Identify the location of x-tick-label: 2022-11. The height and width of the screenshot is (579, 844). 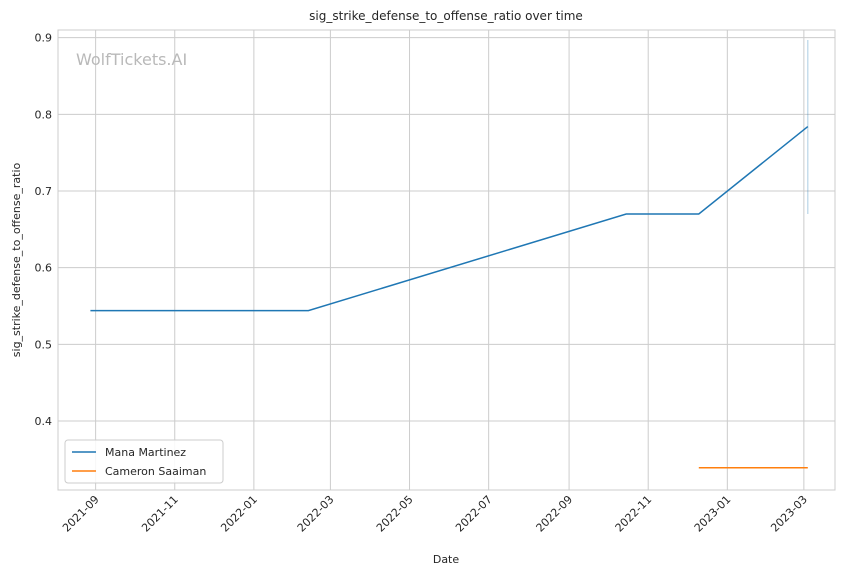
(634, 514).